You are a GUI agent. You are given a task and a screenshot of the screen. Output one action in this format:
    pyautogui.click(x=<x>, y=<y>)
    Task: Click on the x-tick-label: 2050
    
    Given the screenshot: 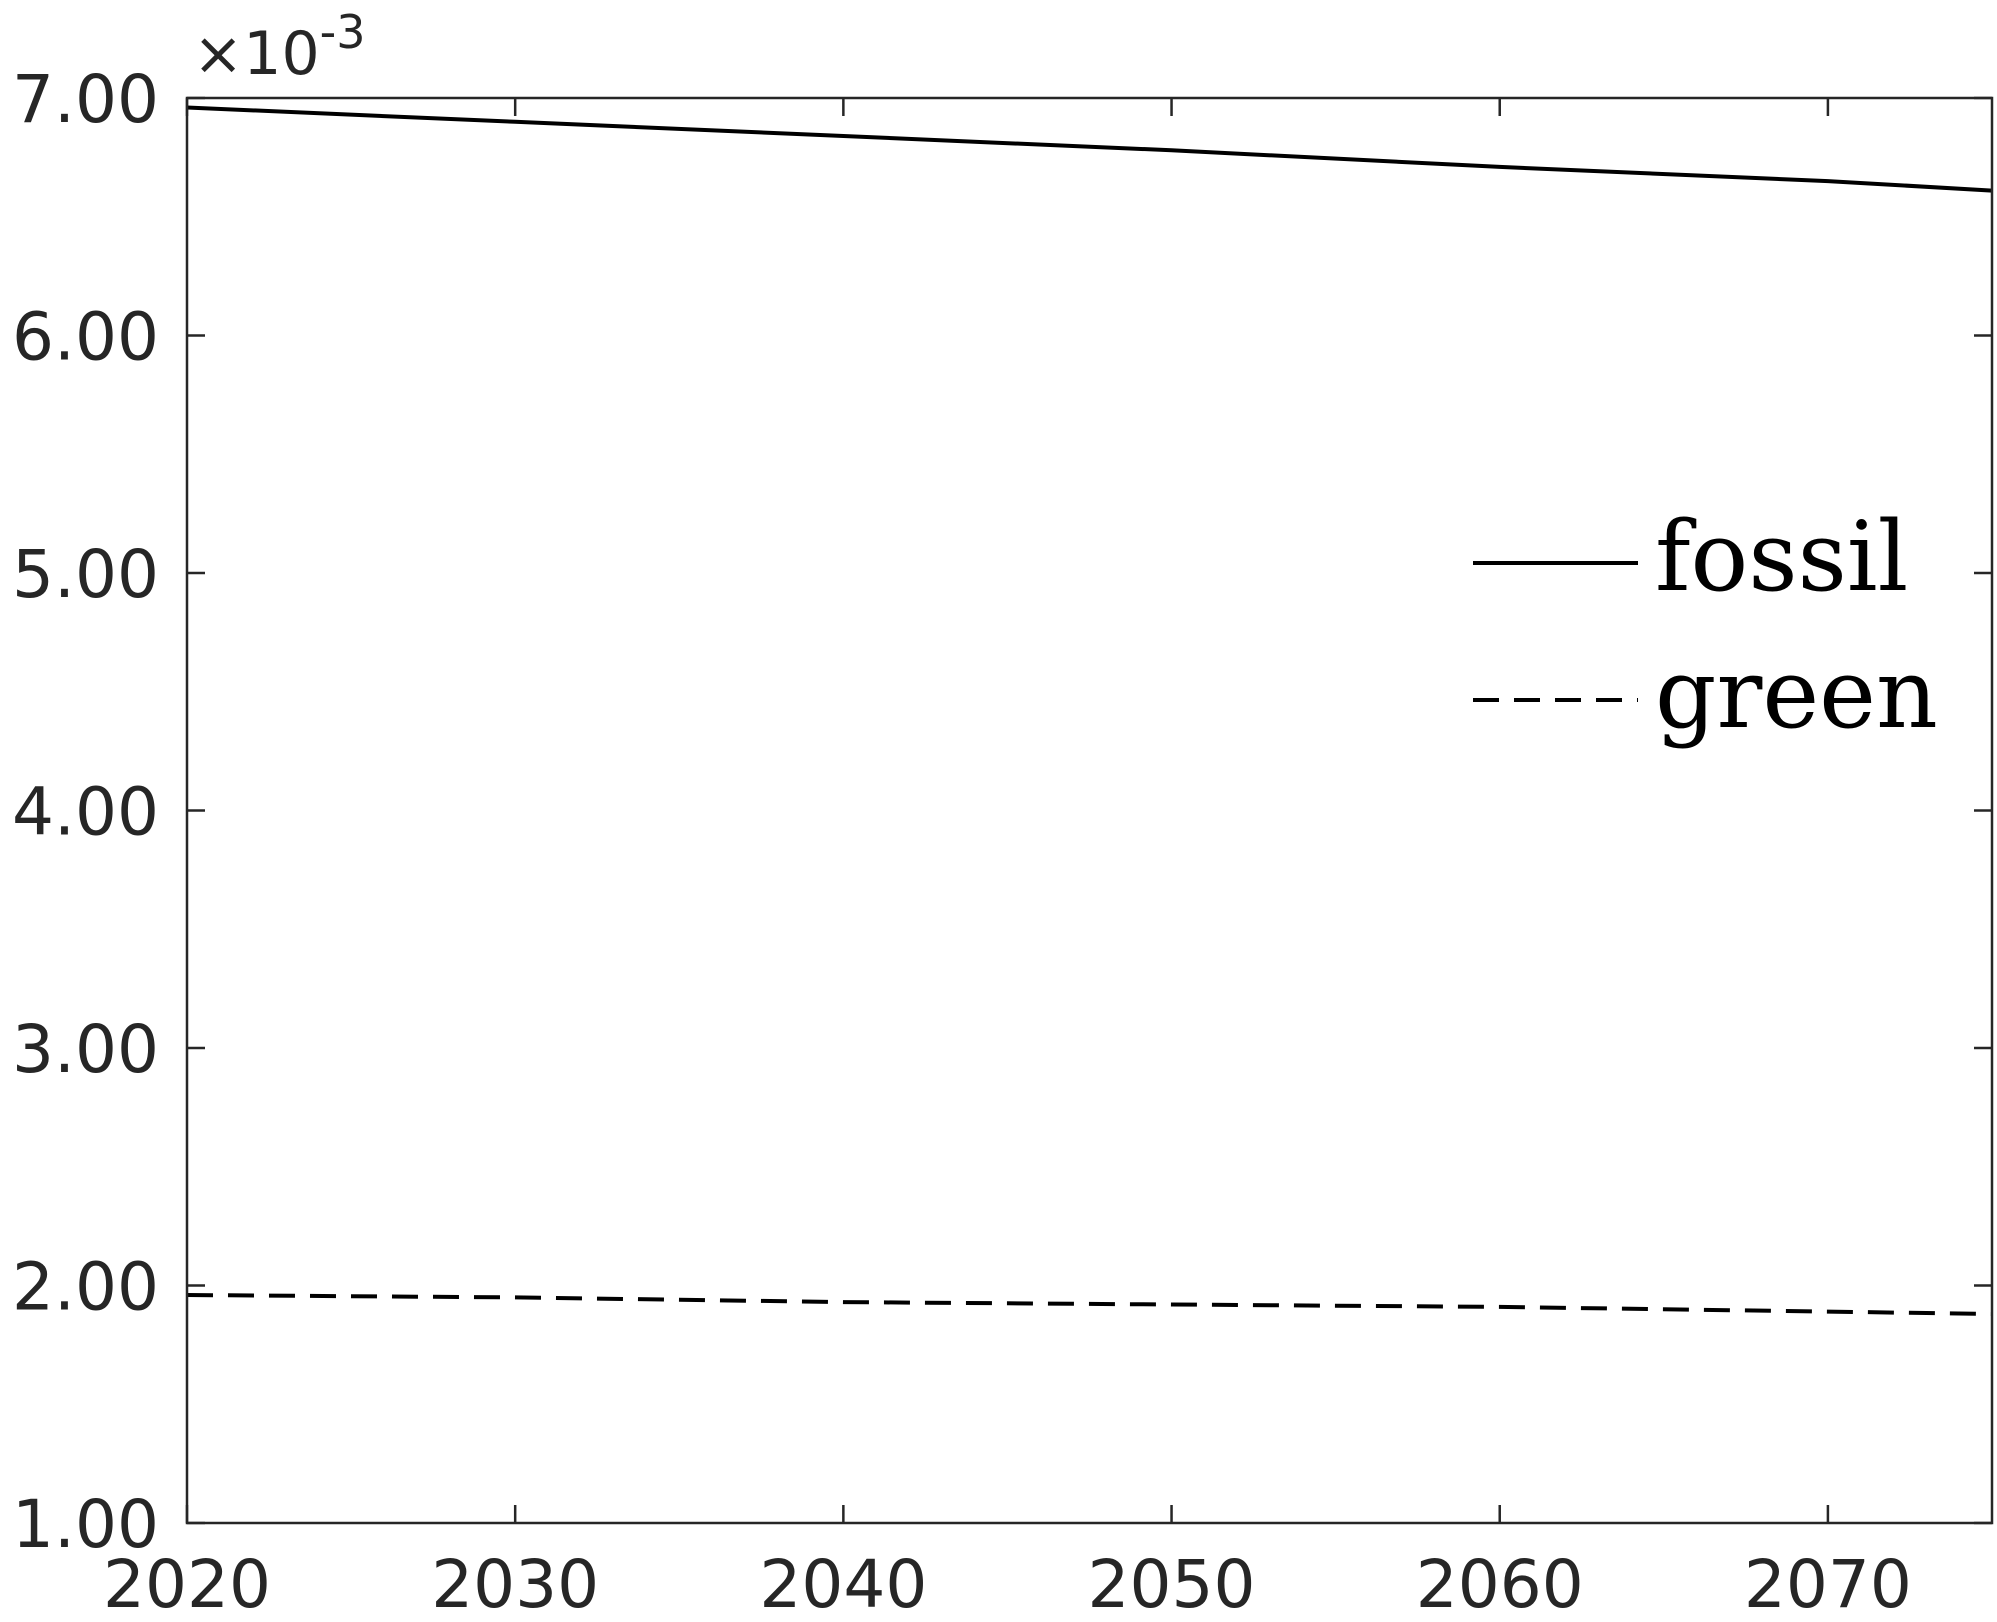 What is the action you would take?
    pyautogui.click(x=1172, y=1584)
    